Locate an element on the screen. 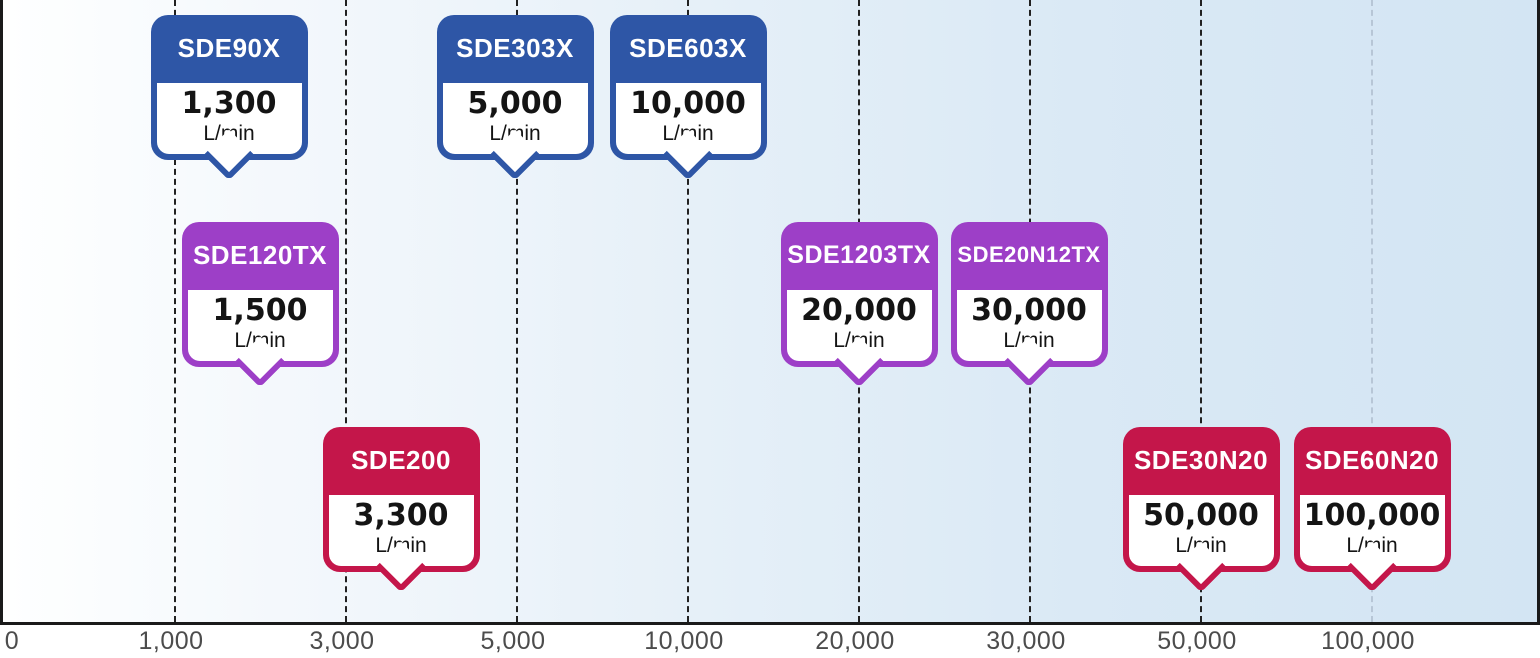 The width and height of the screenshot is (1540, 658). flow-callout: 10,000L/min is located at coordinates (688, 118).